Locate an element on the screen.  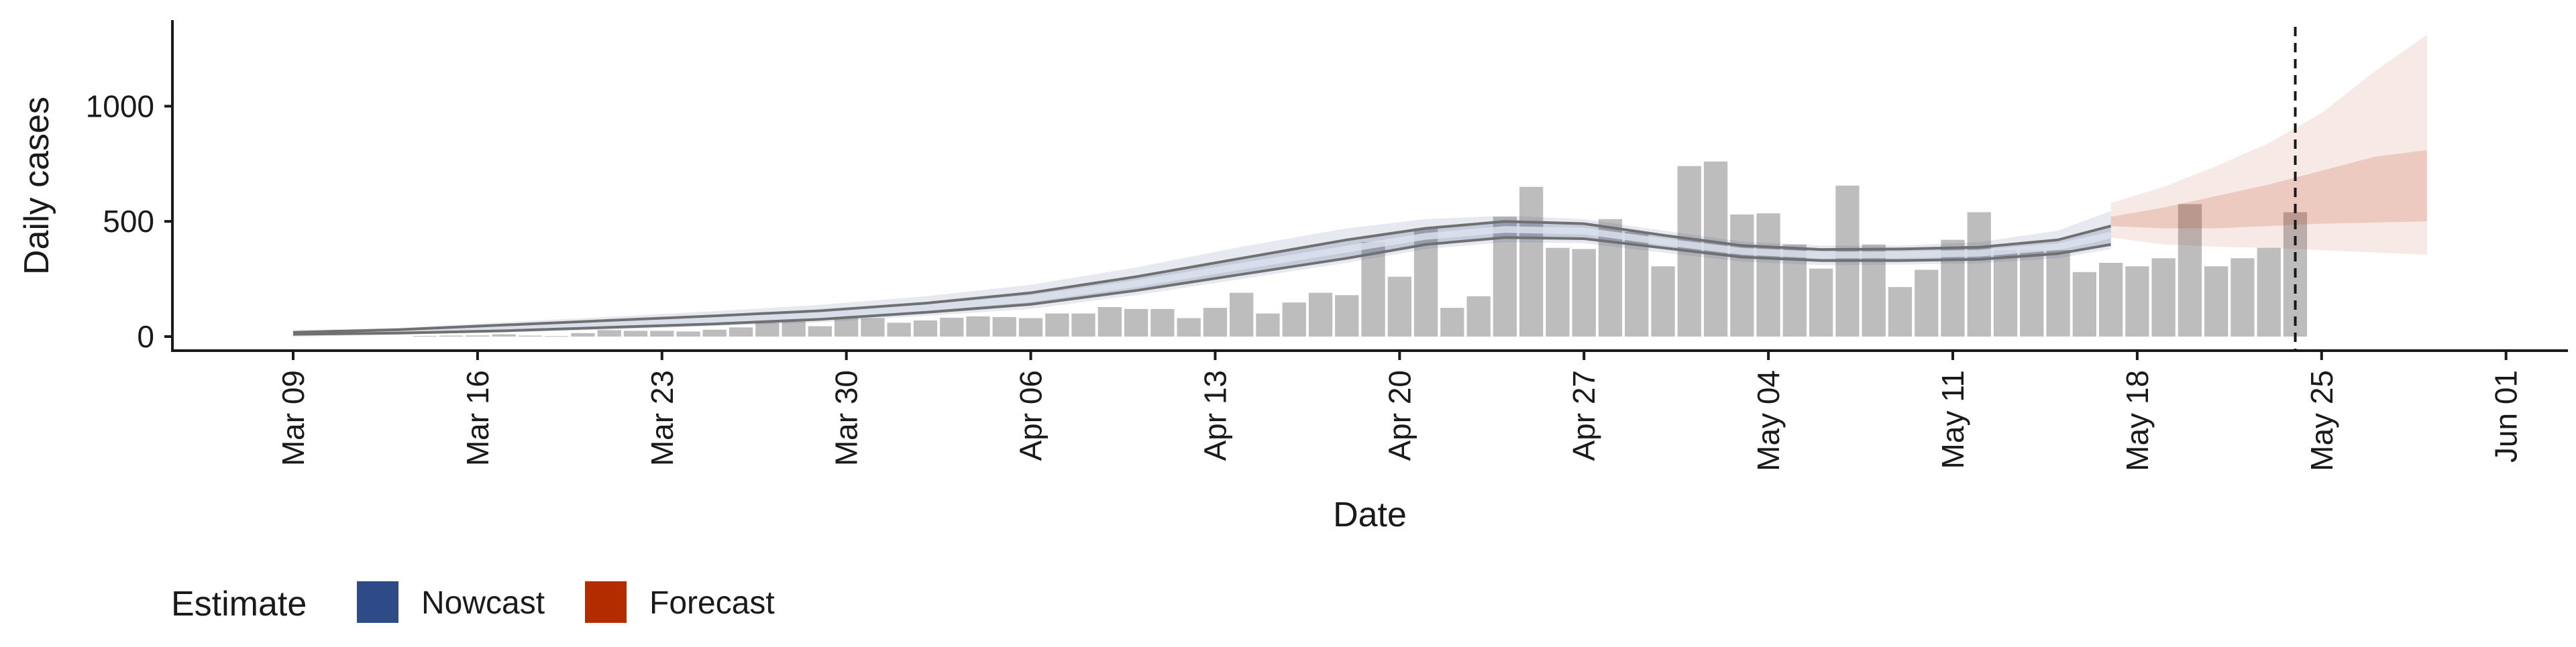
forecast-inner-band is located at coordinates (2268, 190).